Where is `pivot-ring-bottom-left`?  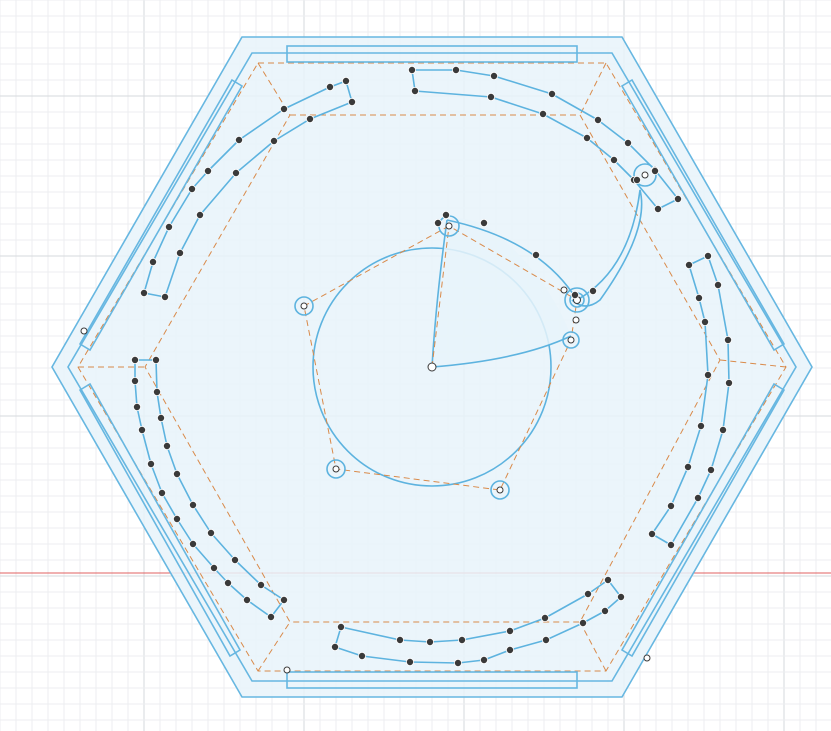
pivot-ring-bottom-left is located at coordinates (336, 469).